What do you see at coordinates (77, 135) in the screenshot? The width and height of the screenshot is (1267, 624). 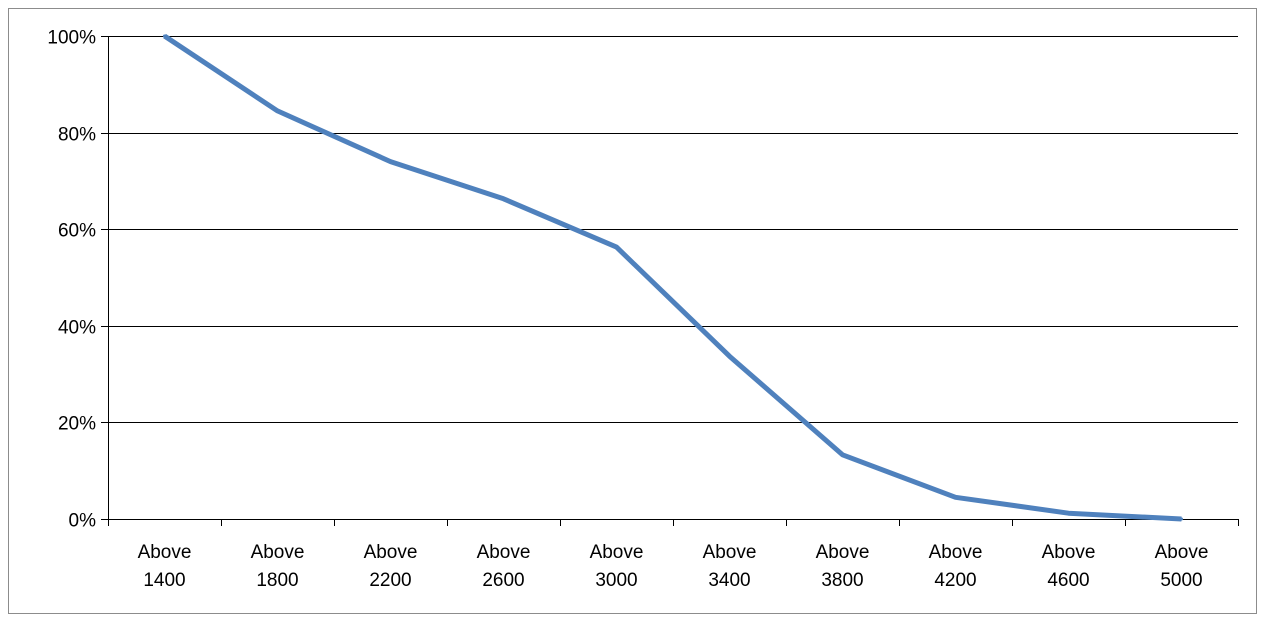 I see `y-tick-label: 80%` at bounding box center [77, 135].